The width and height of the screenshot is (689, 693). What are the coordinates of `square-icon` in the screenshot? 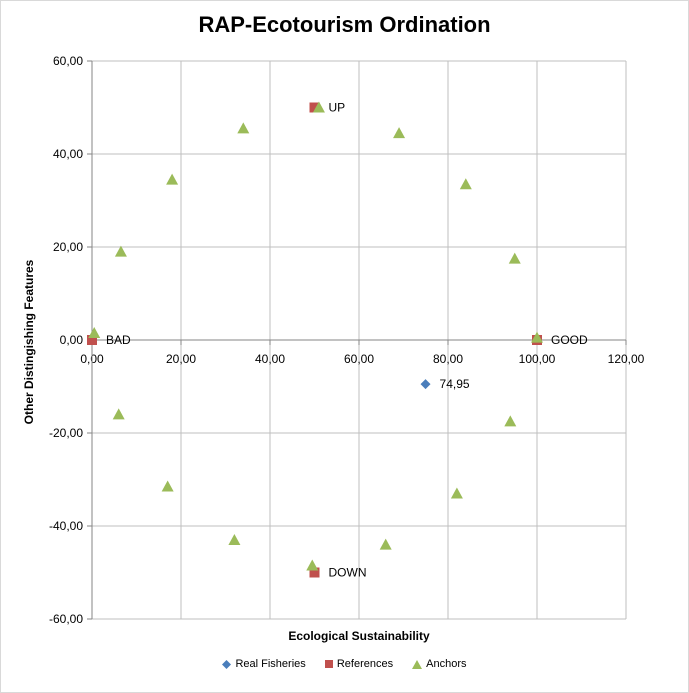 It's located at (328, 664).